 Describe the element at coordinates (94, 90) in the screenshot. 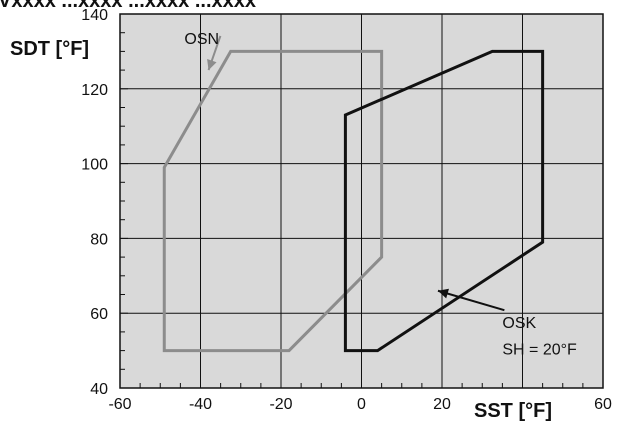

I see `y-tick-label: 120` at that location.